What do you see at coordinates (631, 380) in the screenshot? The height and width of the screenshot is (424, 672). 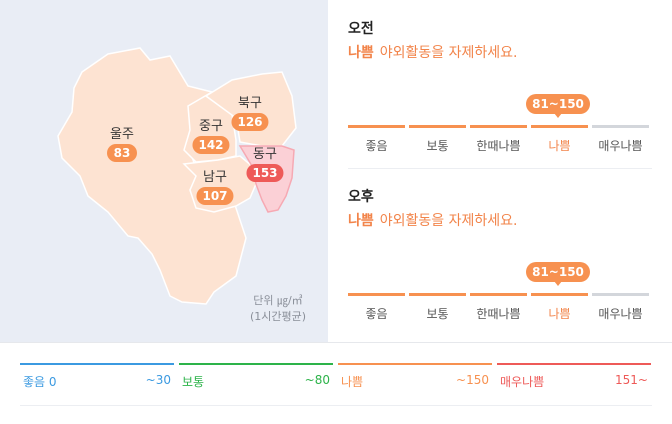 I see `legend-range: 151~` at bounding box center [631, 380].